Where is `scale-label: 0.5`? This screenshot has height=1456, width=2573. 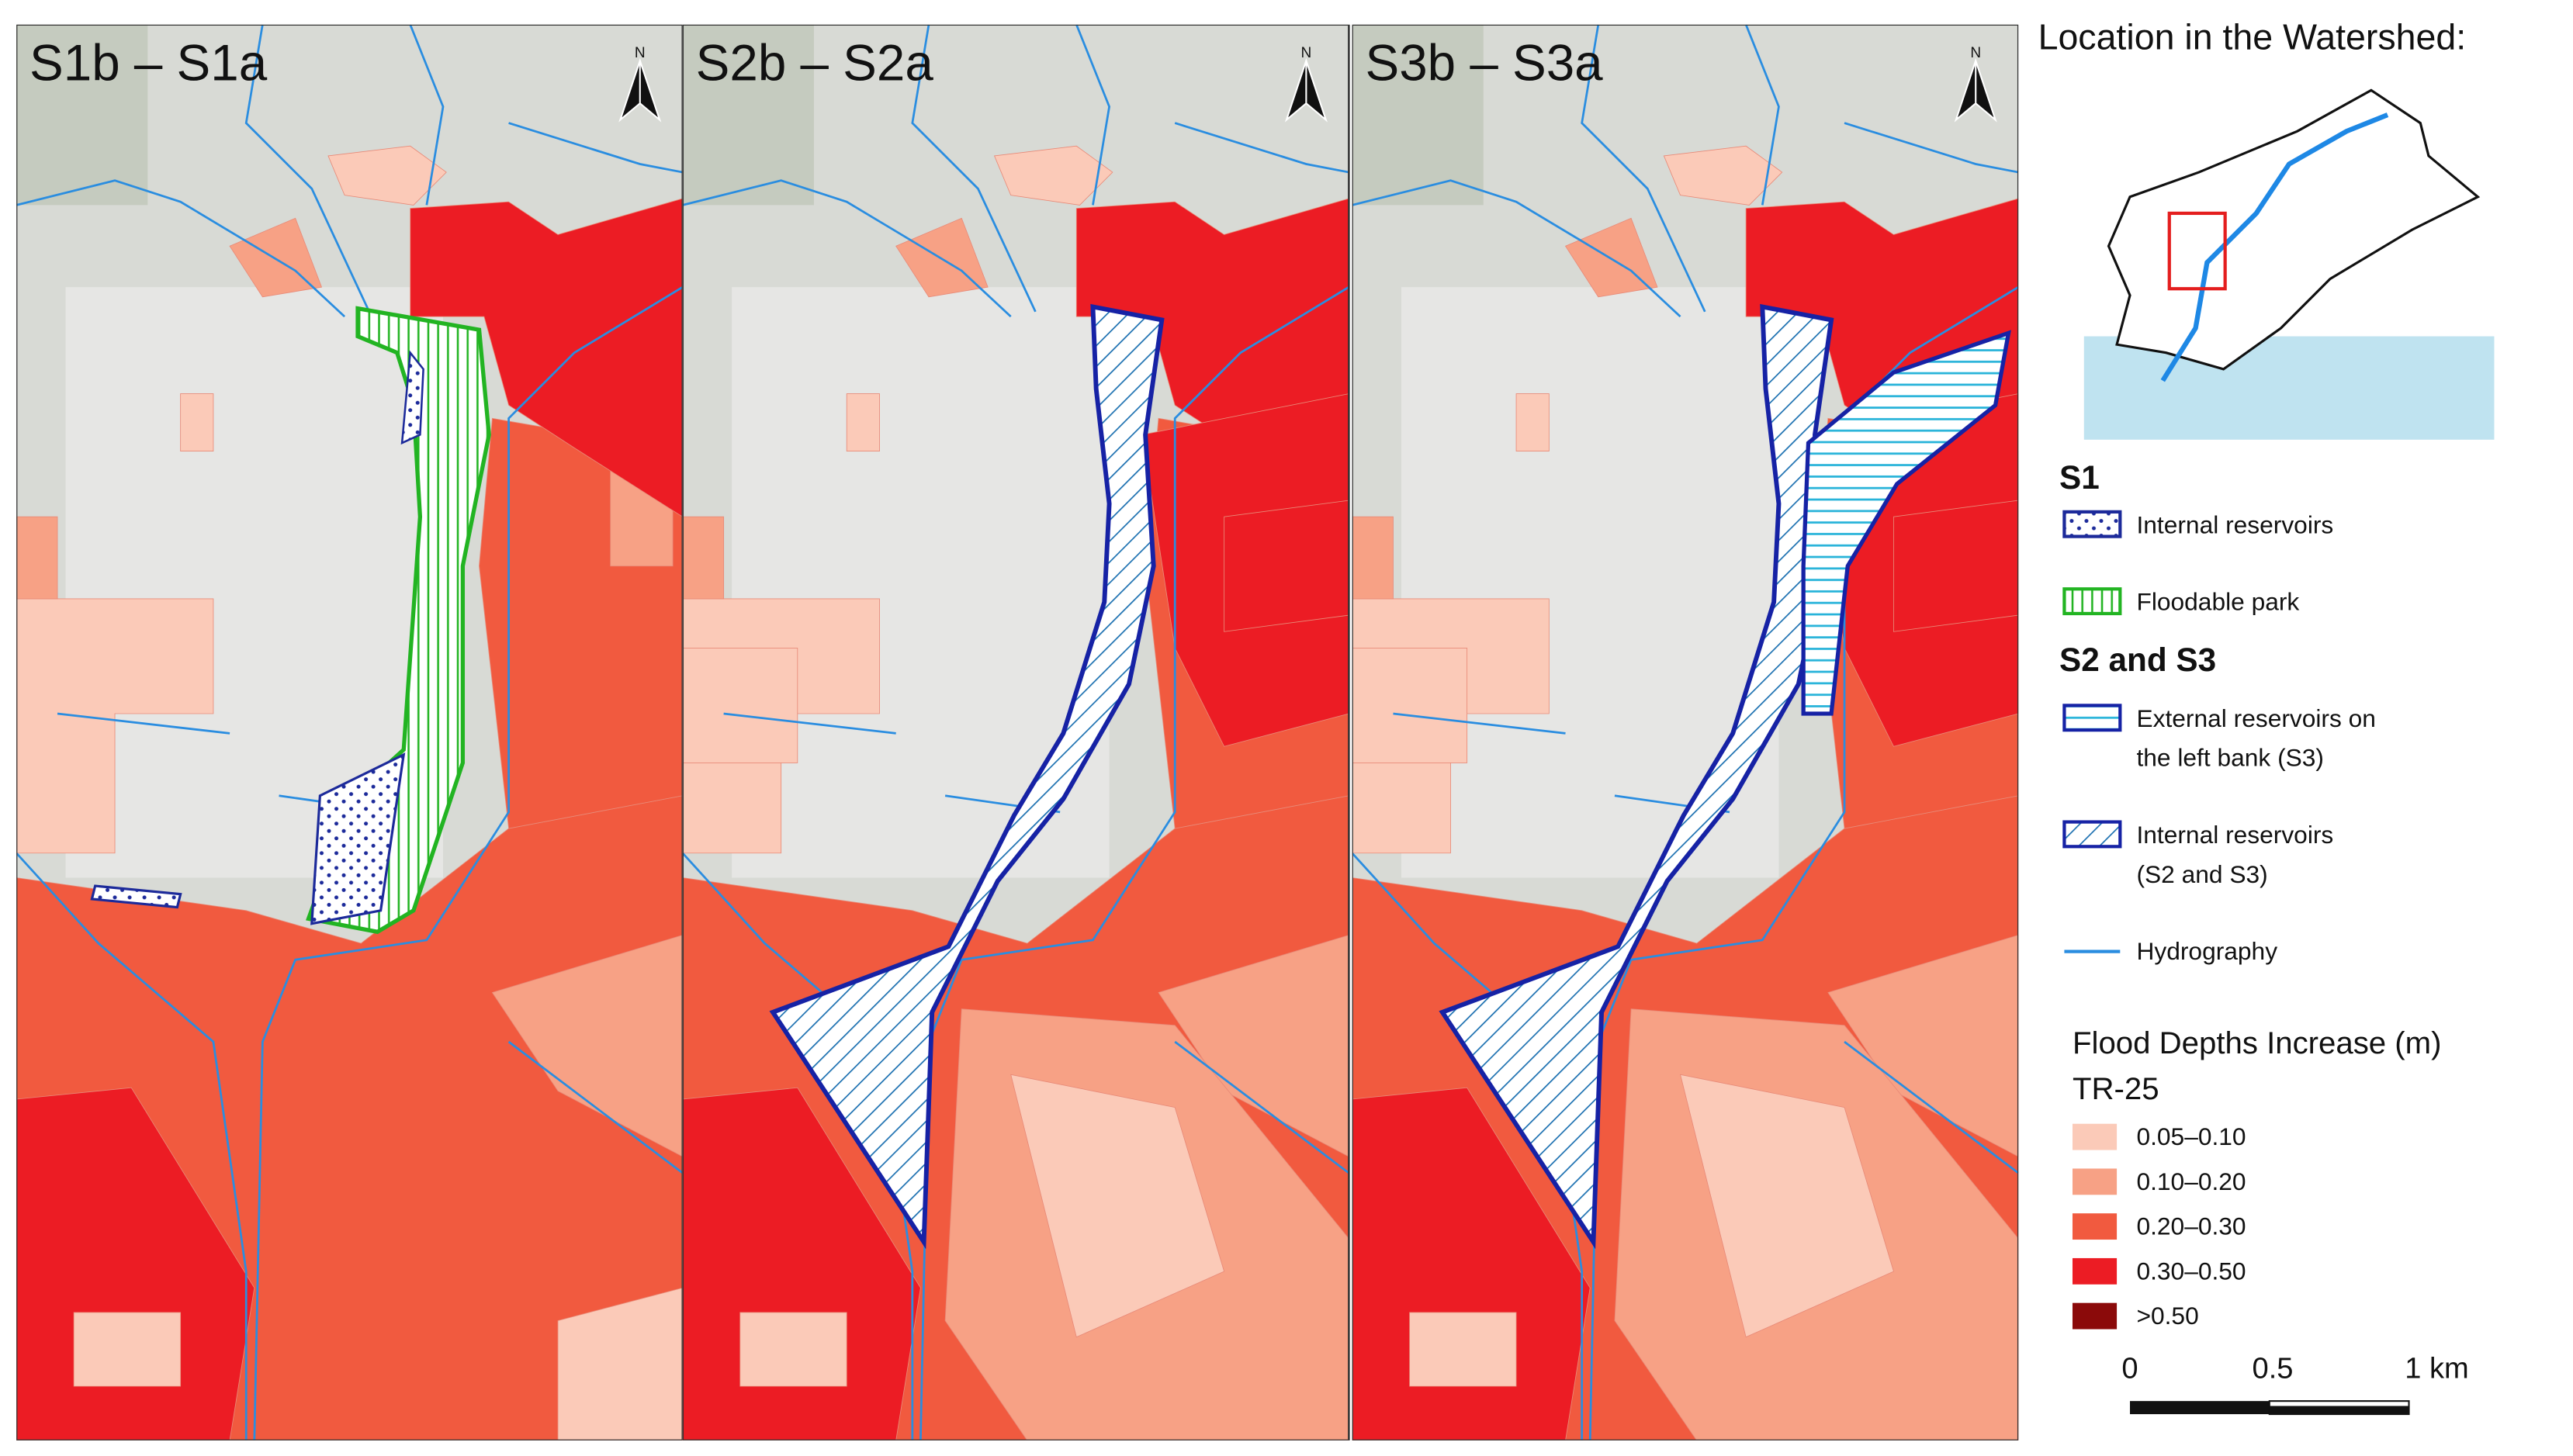
scale-label: 0.5 is located at coordinates (2273, 1369).